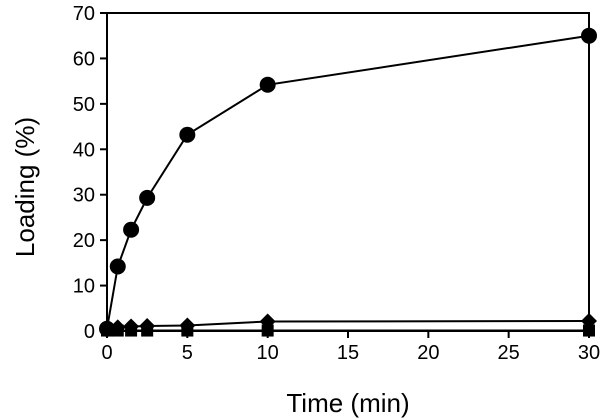 The height and width of the screenshot is (420, 607). Describe the element at coordinates (84, 14) in the screenshot. I see `y-tick-label-7: 70` at that location.